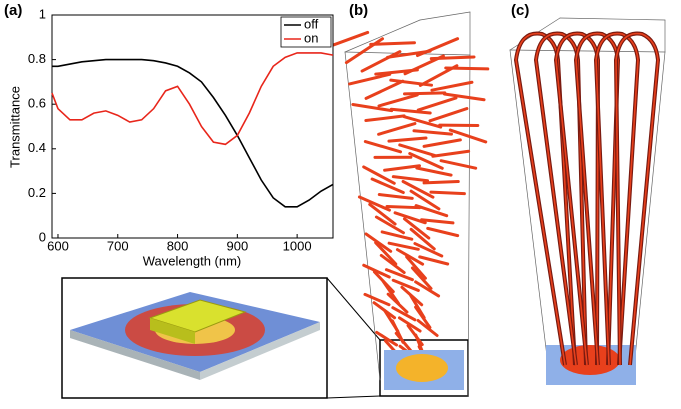 This screenshot has height=409, width=681. Describe the element at coordinates (520, 10) in the screenshot. I see `panel-label: (c)` at that location.